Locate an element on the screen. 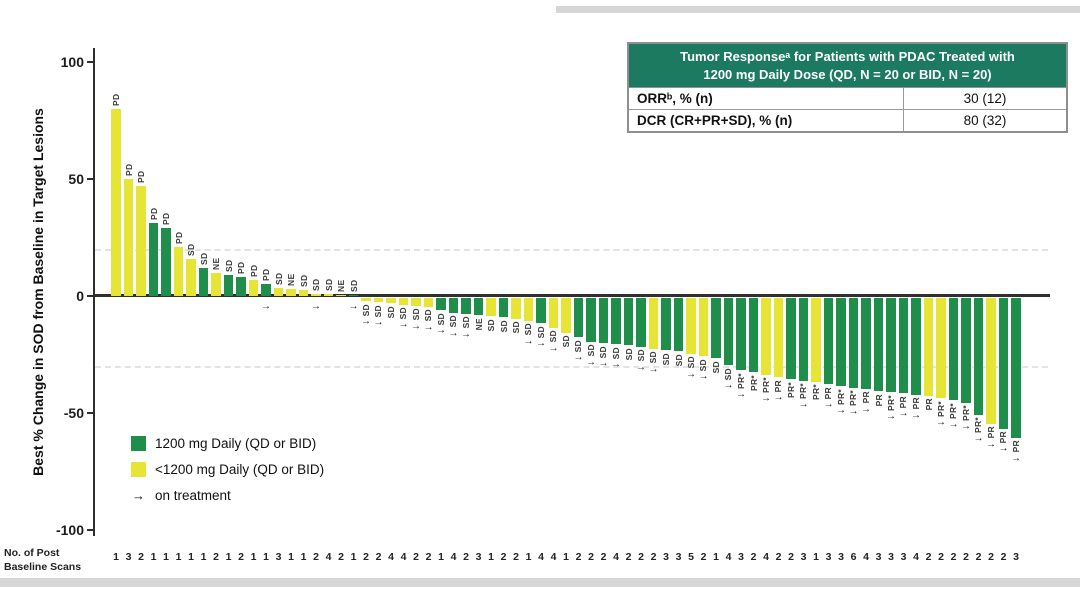 This screenshot has width=1080, height=589. bar-response-label: NE is located at coordinates (291, 280).